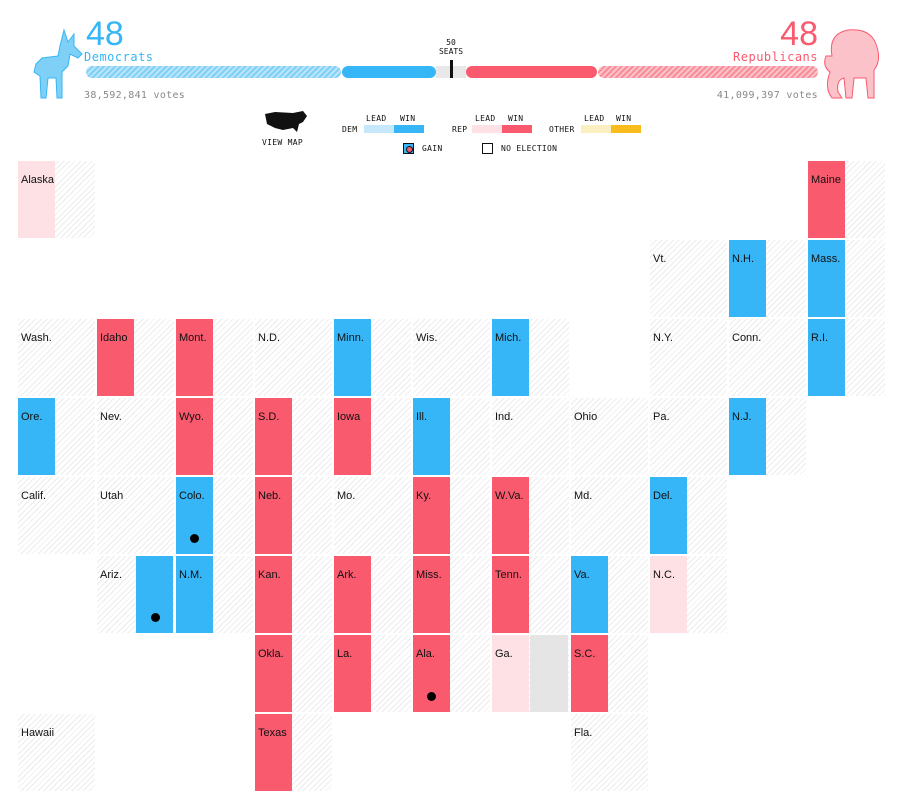 This screenshot has height=805, width=902. Describe the element at coordinates (767, 95) in the screenshot. I see `rep-votes: 41,099,397 votes` at that location.